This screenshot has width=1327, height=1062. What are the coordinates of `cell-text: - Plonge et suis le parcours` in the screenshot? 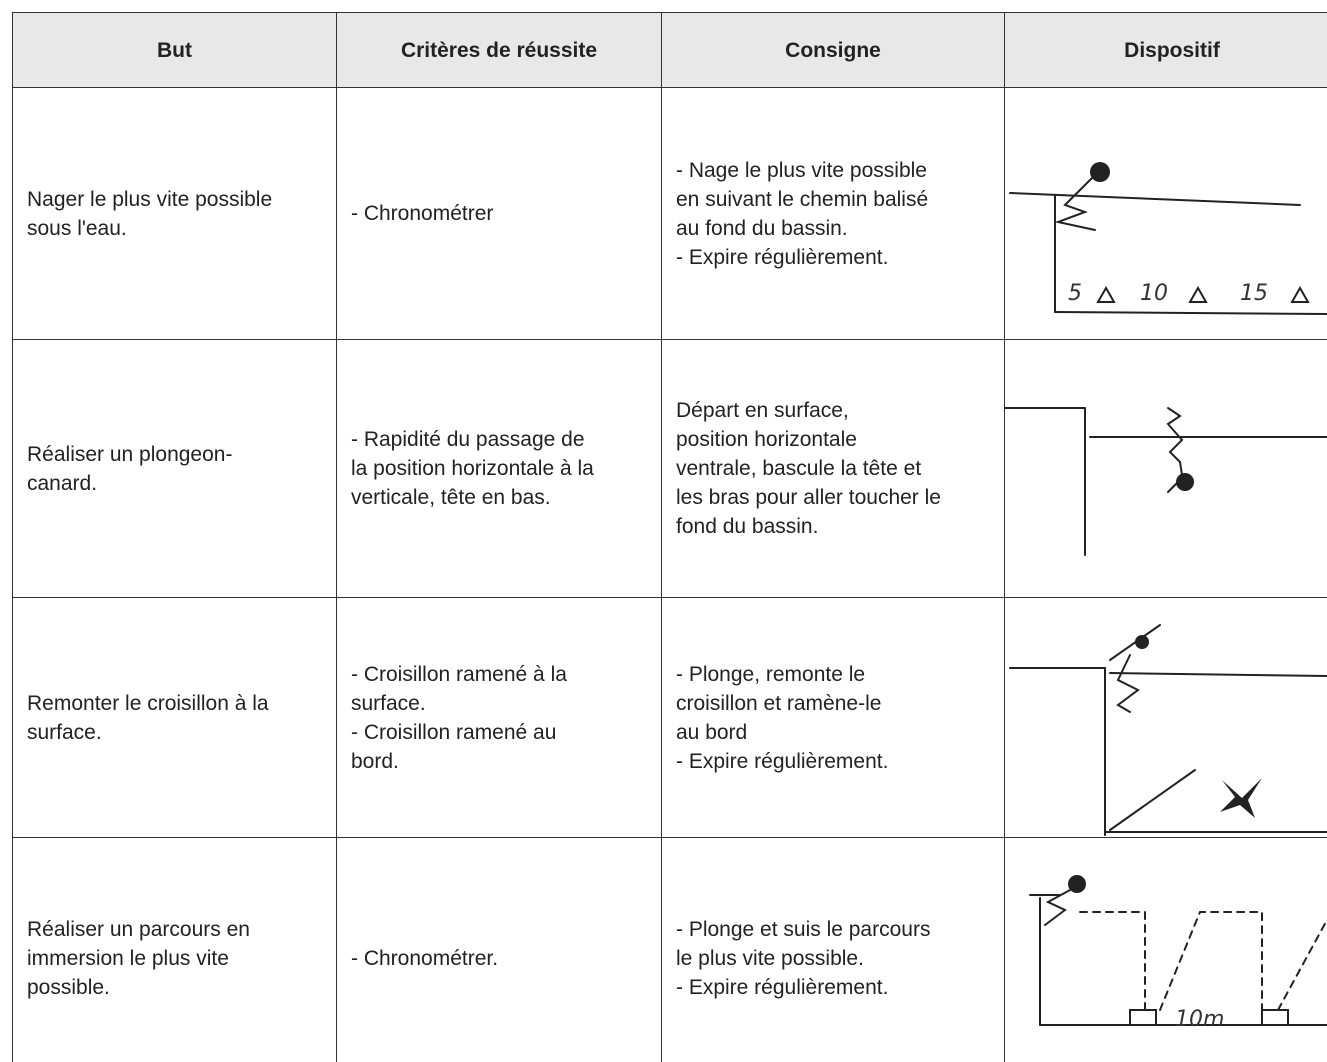 It's located at (803, 929).